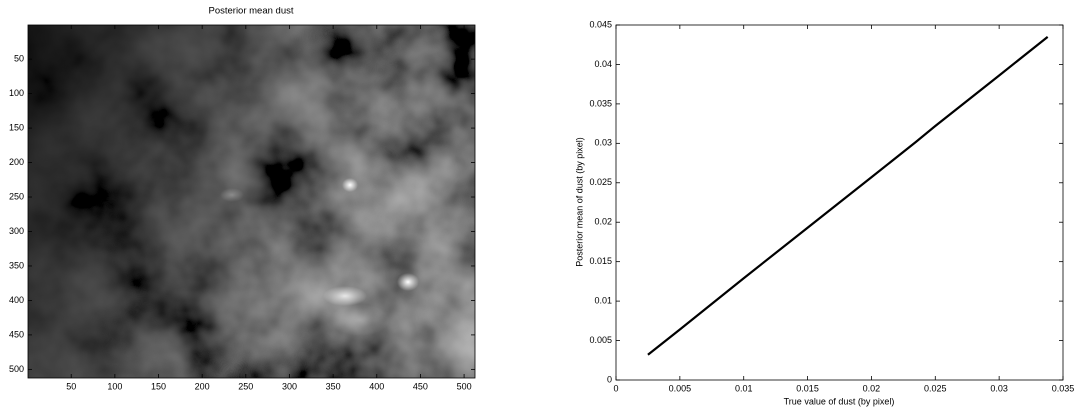 The width and height of the screenshot is (1078, 410). Describe the element at coordinates (19, 59) in the screenshot. I see `y-tick-label: 50` at that location.